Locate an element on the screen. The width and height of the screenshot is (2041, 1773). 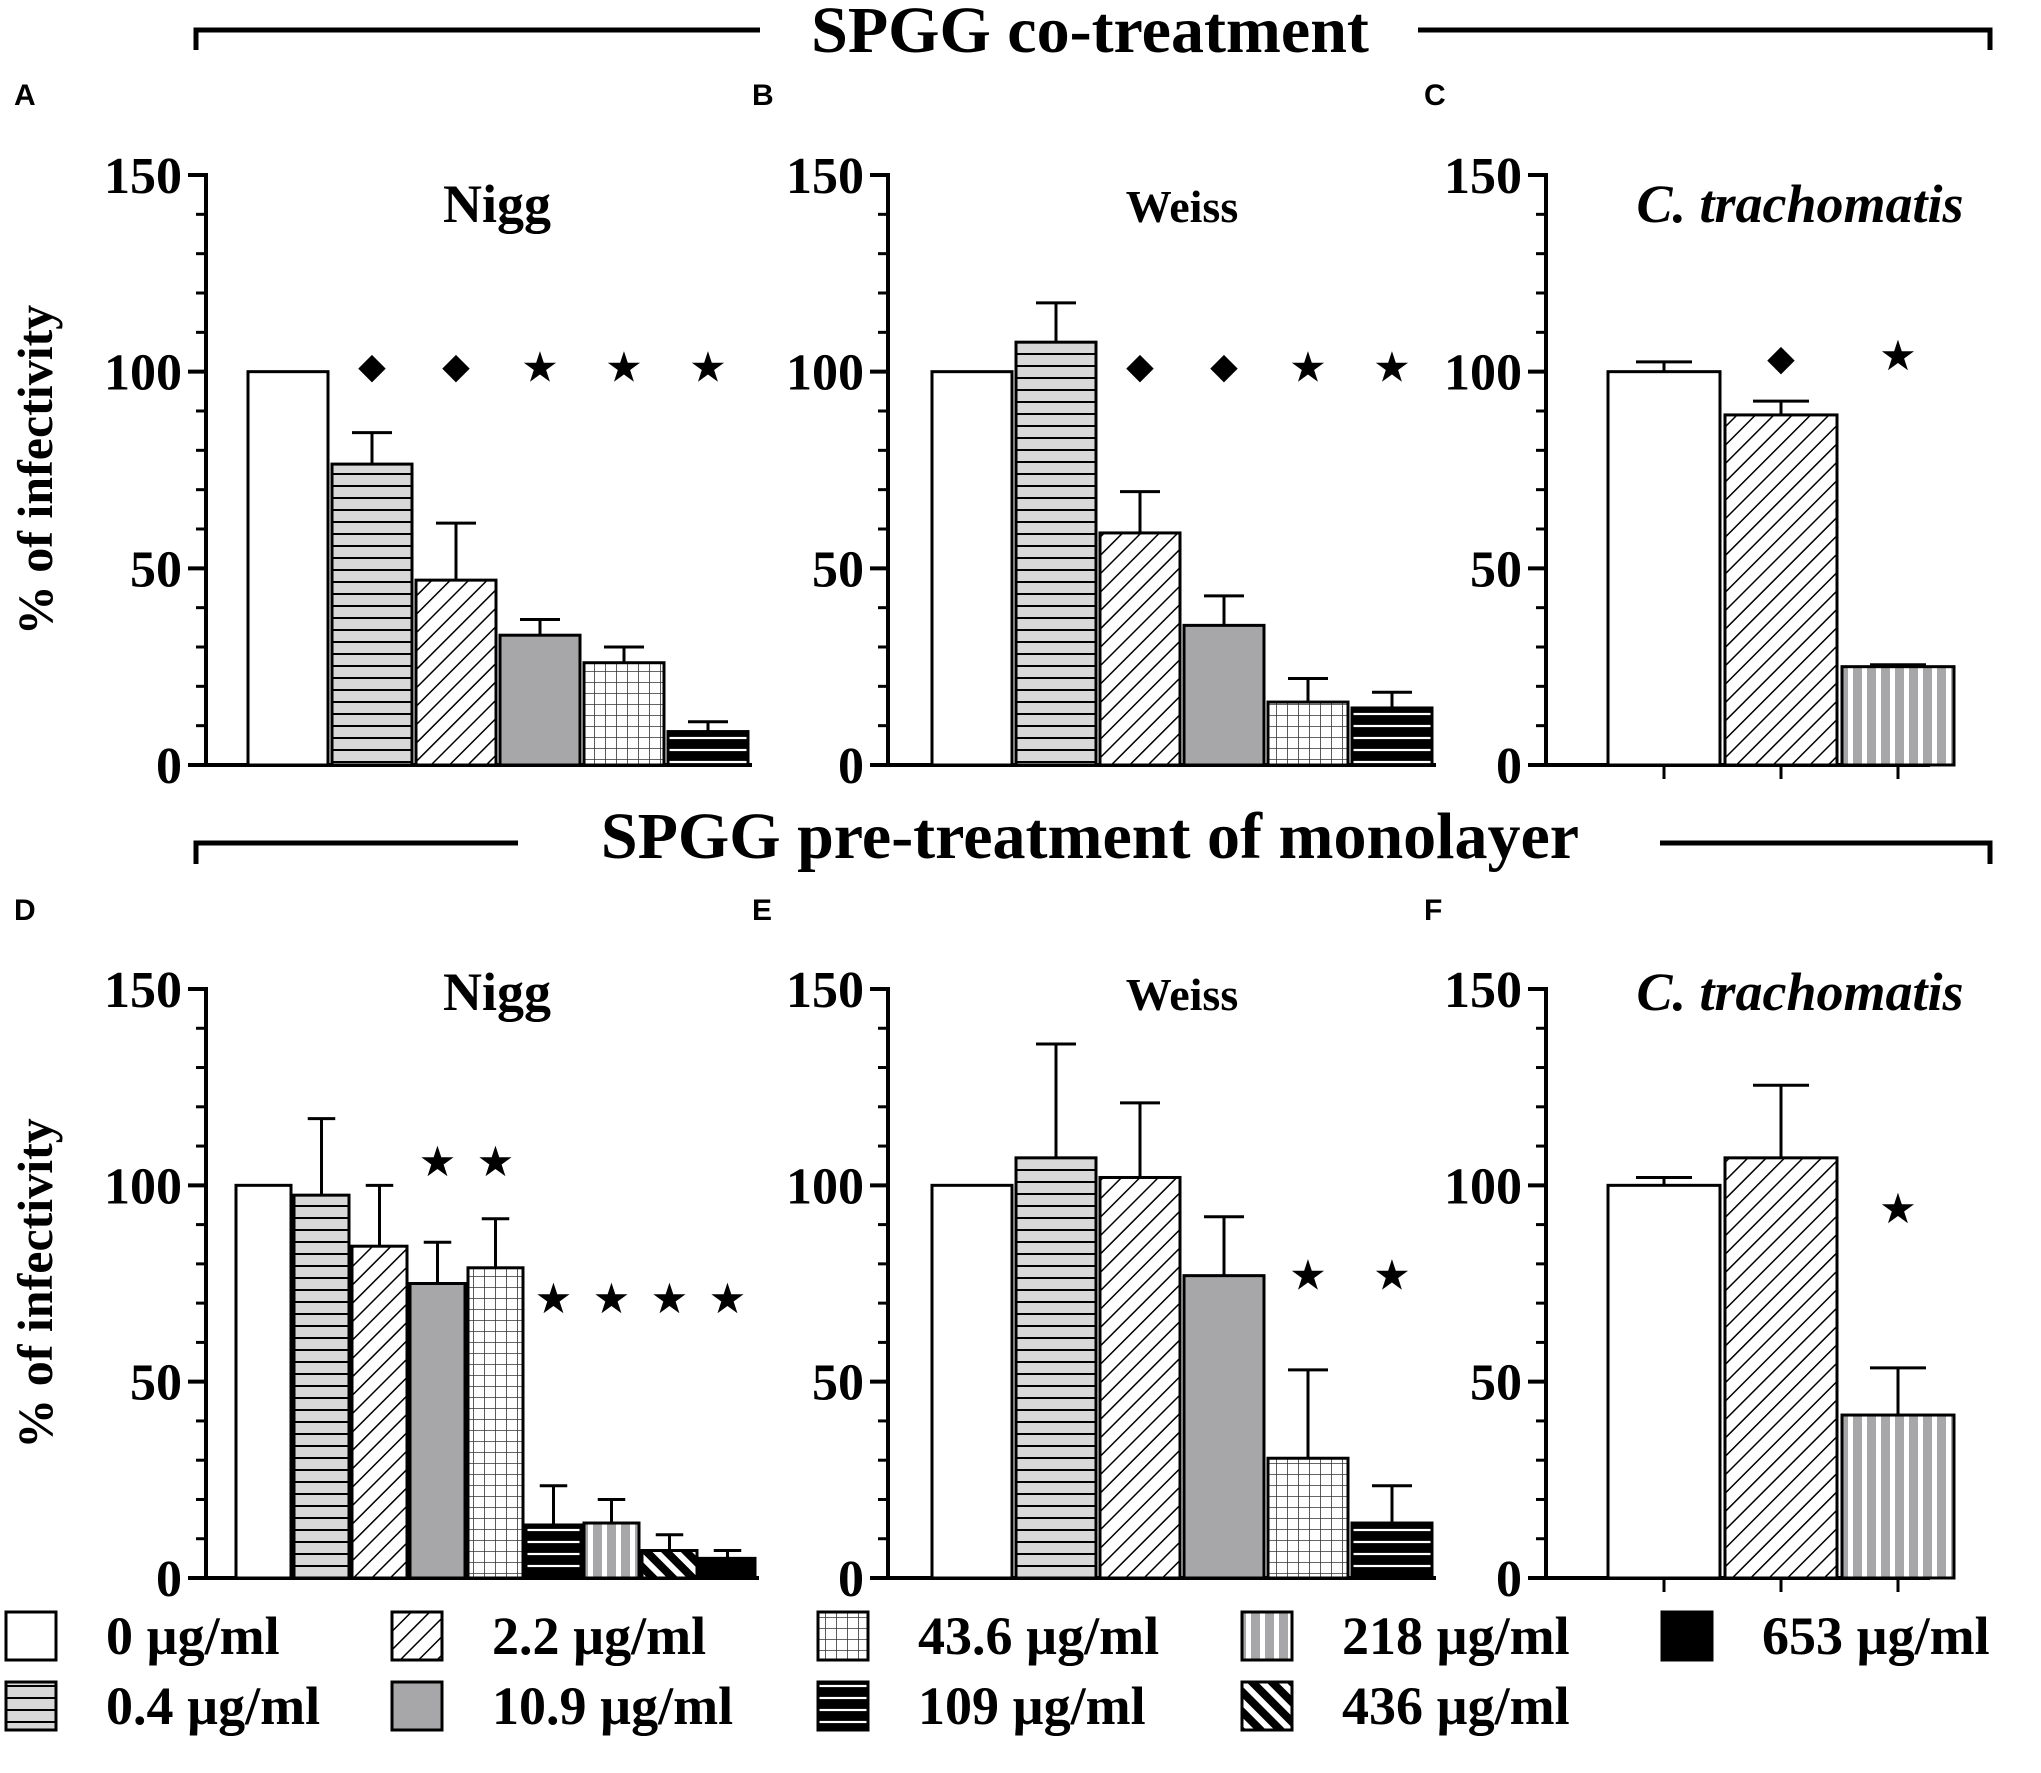
legend-item: 109 µg/ml is located at coordinates (981, 1706).